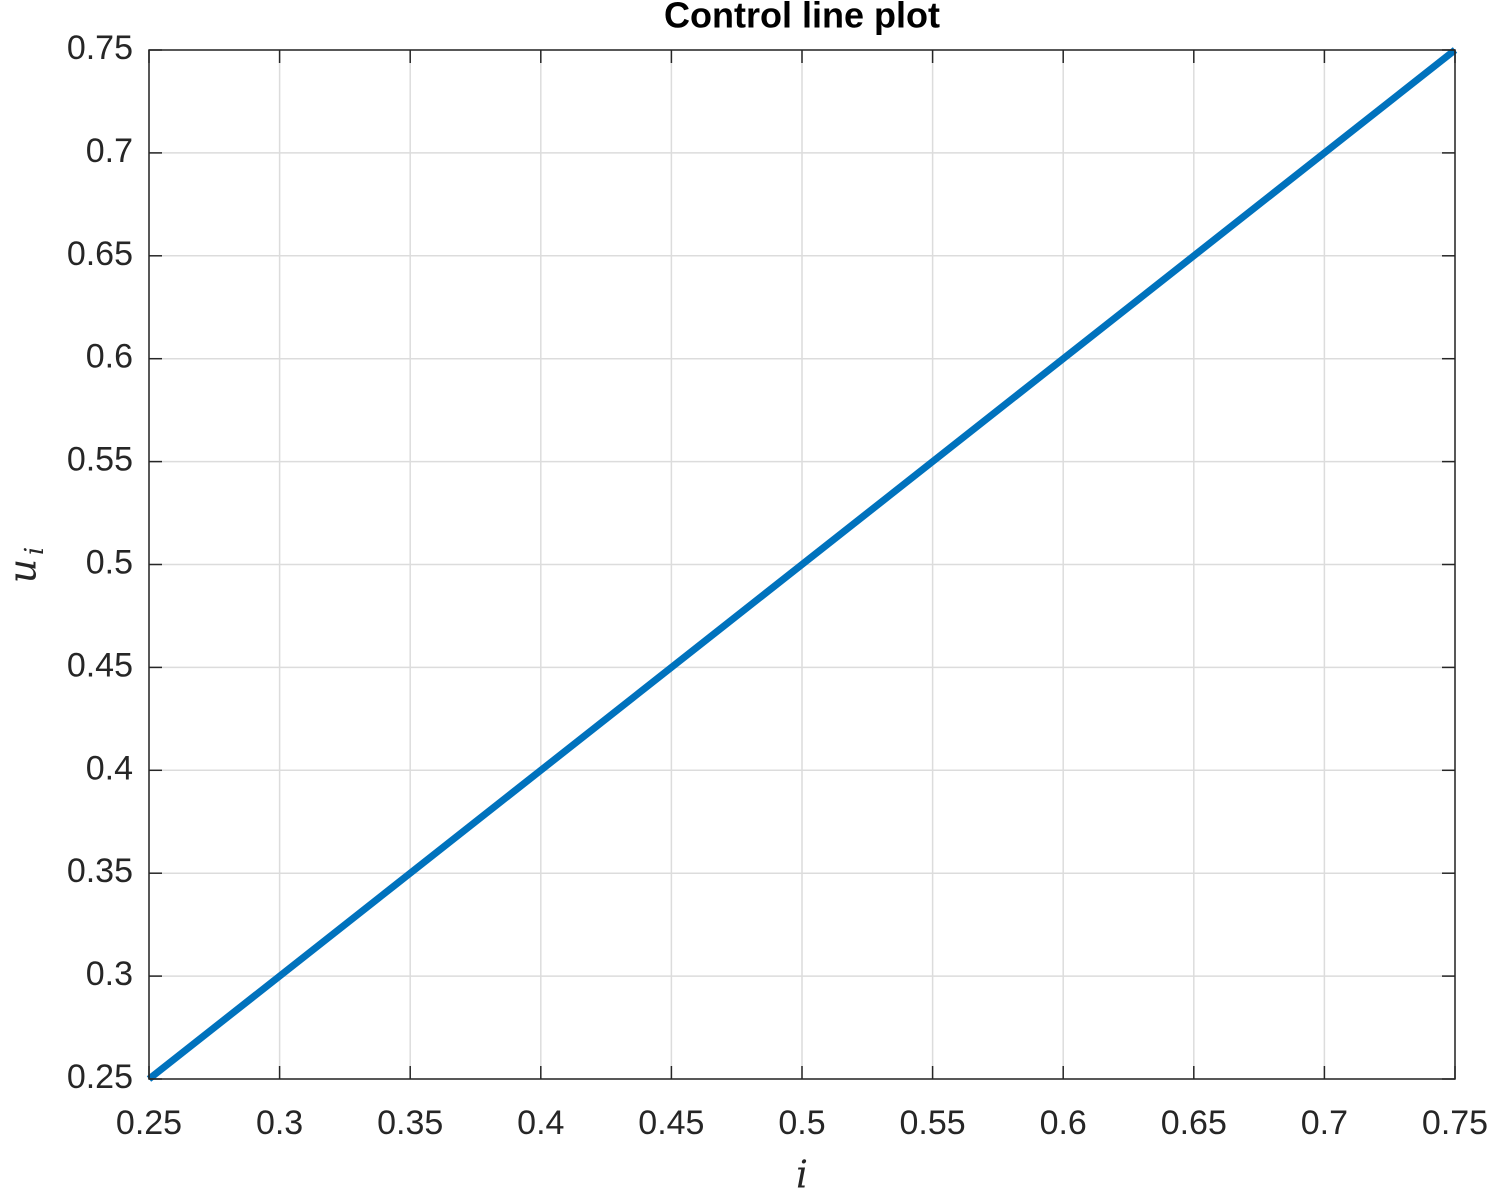  What do you see at coordinates (100, 1077) in the screenshot?
I see `y-tick-label: 0.25` at bounding box center [100, 1077].